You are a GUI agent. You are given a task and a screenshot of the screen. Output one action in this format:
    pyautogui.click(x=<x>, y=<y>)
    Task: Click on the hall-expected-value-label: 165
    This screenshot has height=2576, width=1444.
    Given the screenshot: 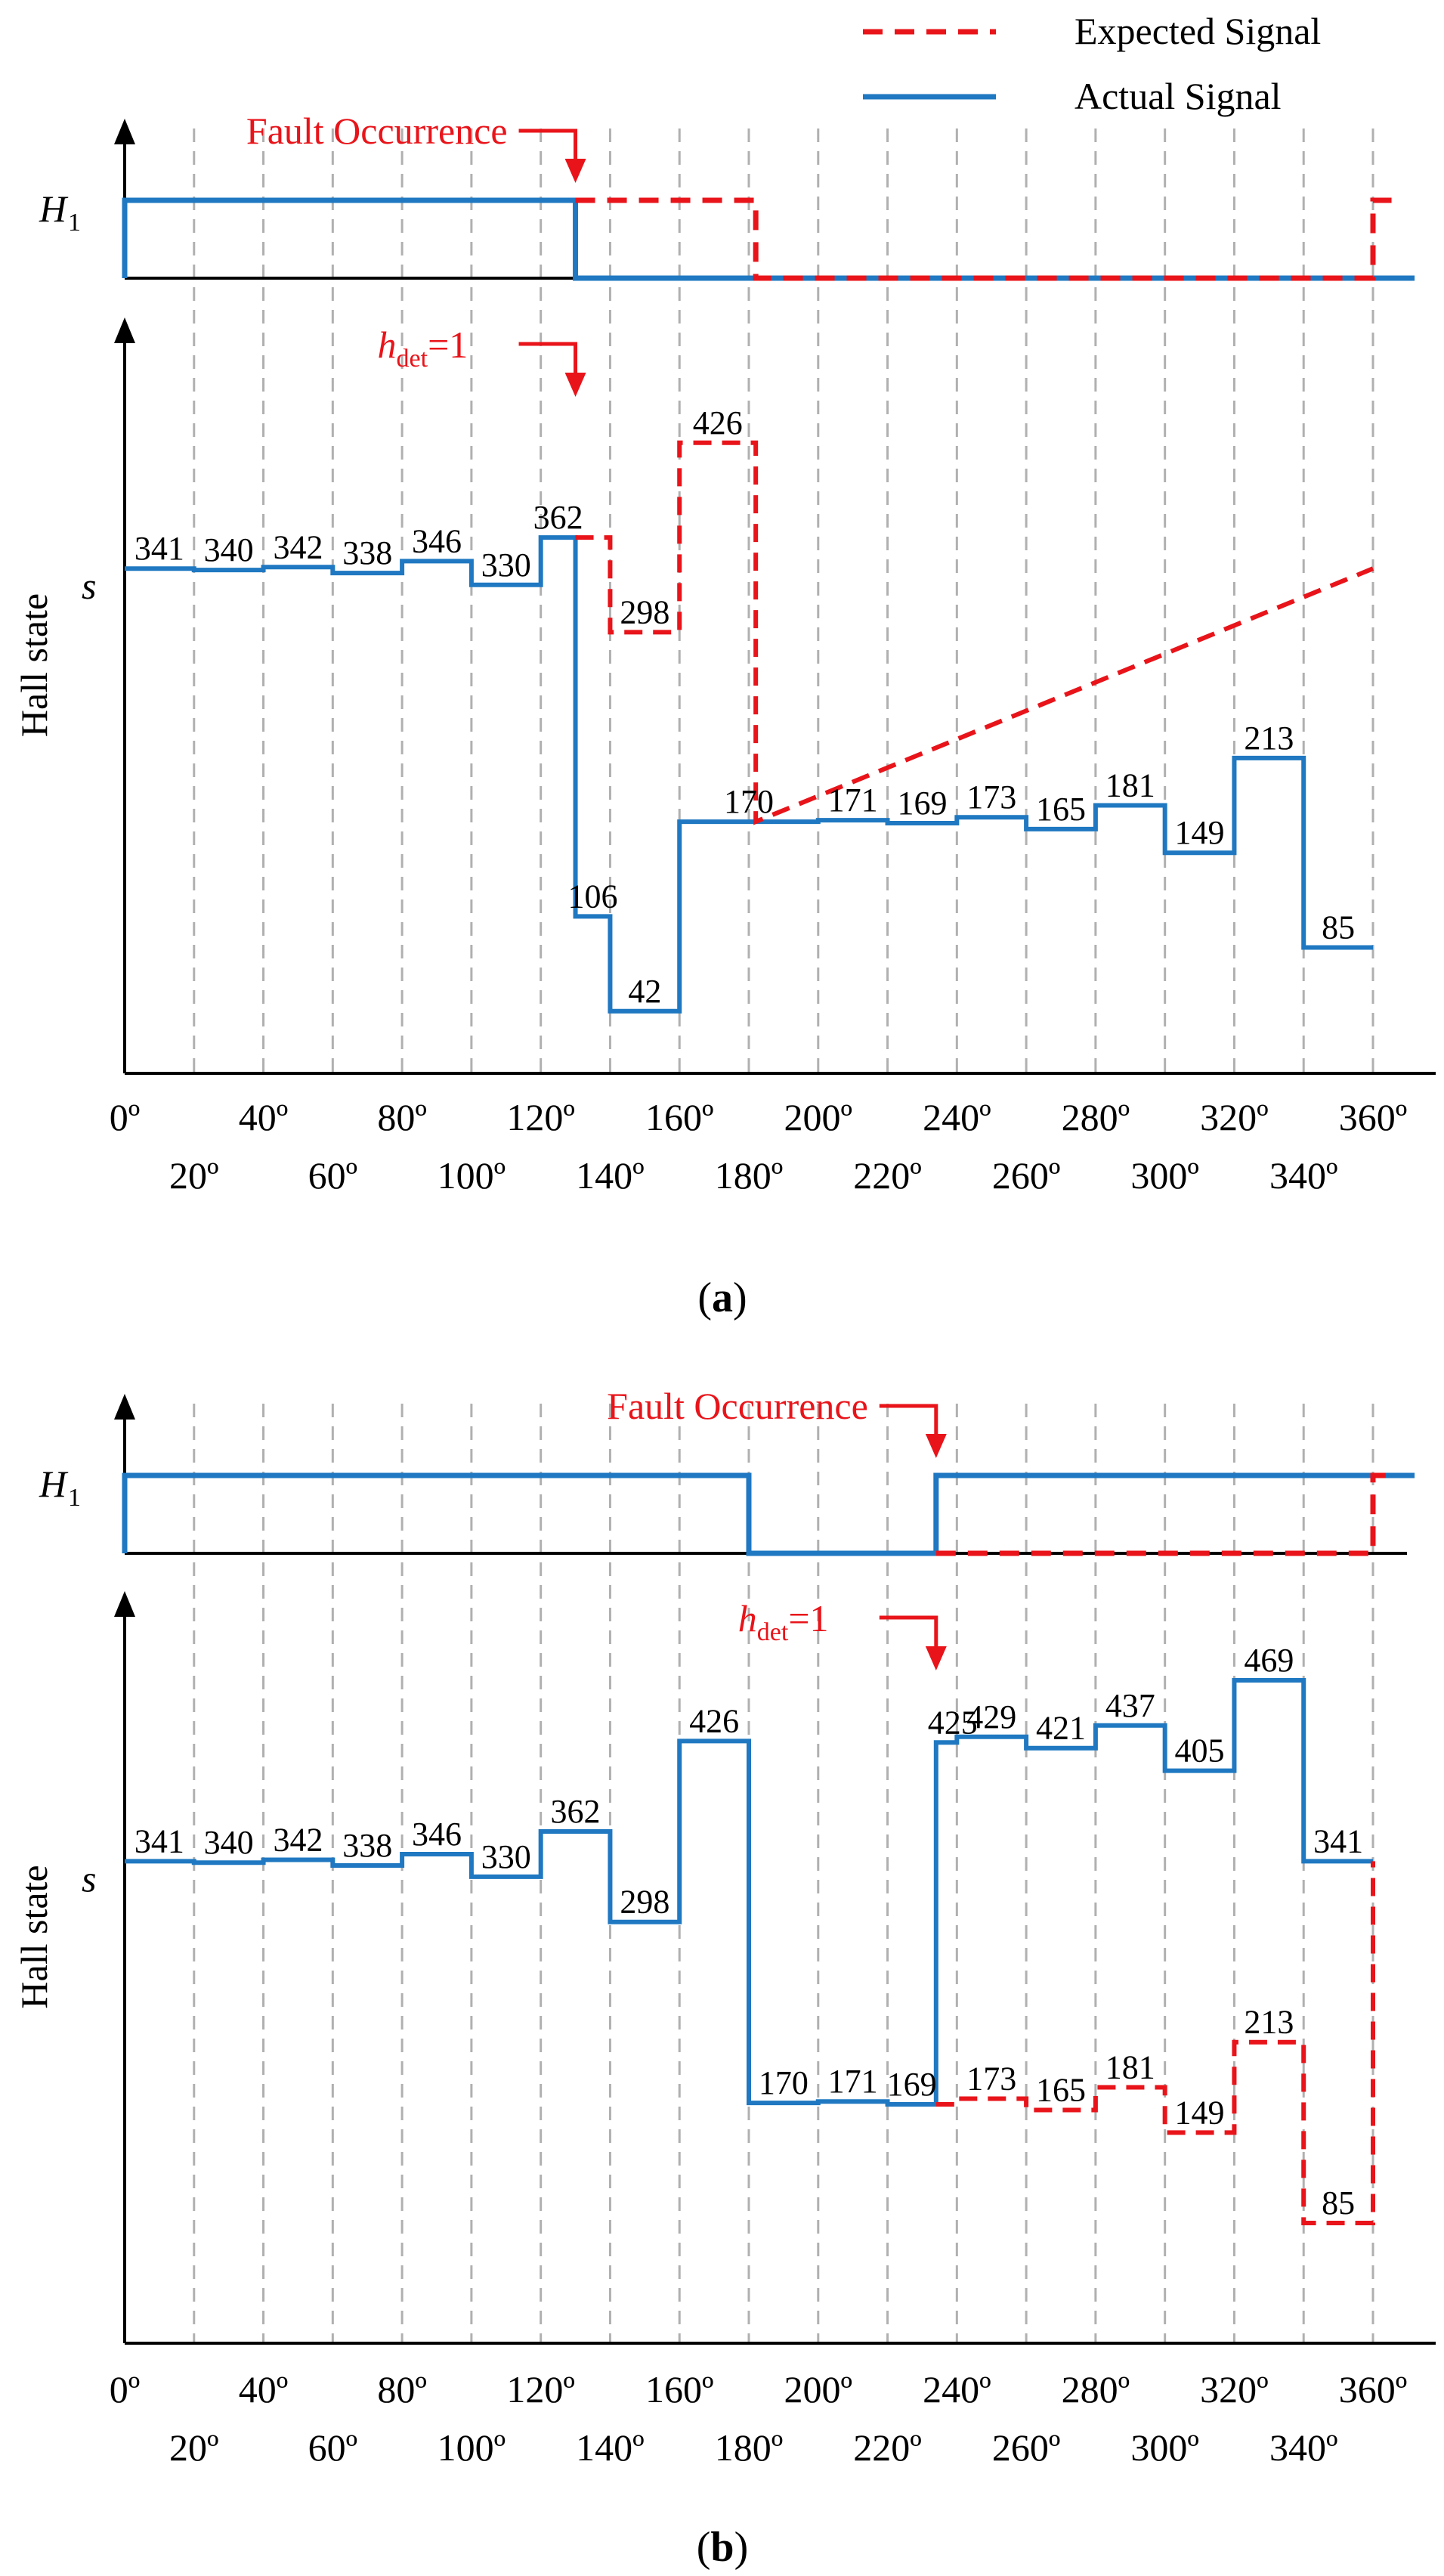 What is the action you would take?
    pyautogui.click(x=1061, y=2089)
    